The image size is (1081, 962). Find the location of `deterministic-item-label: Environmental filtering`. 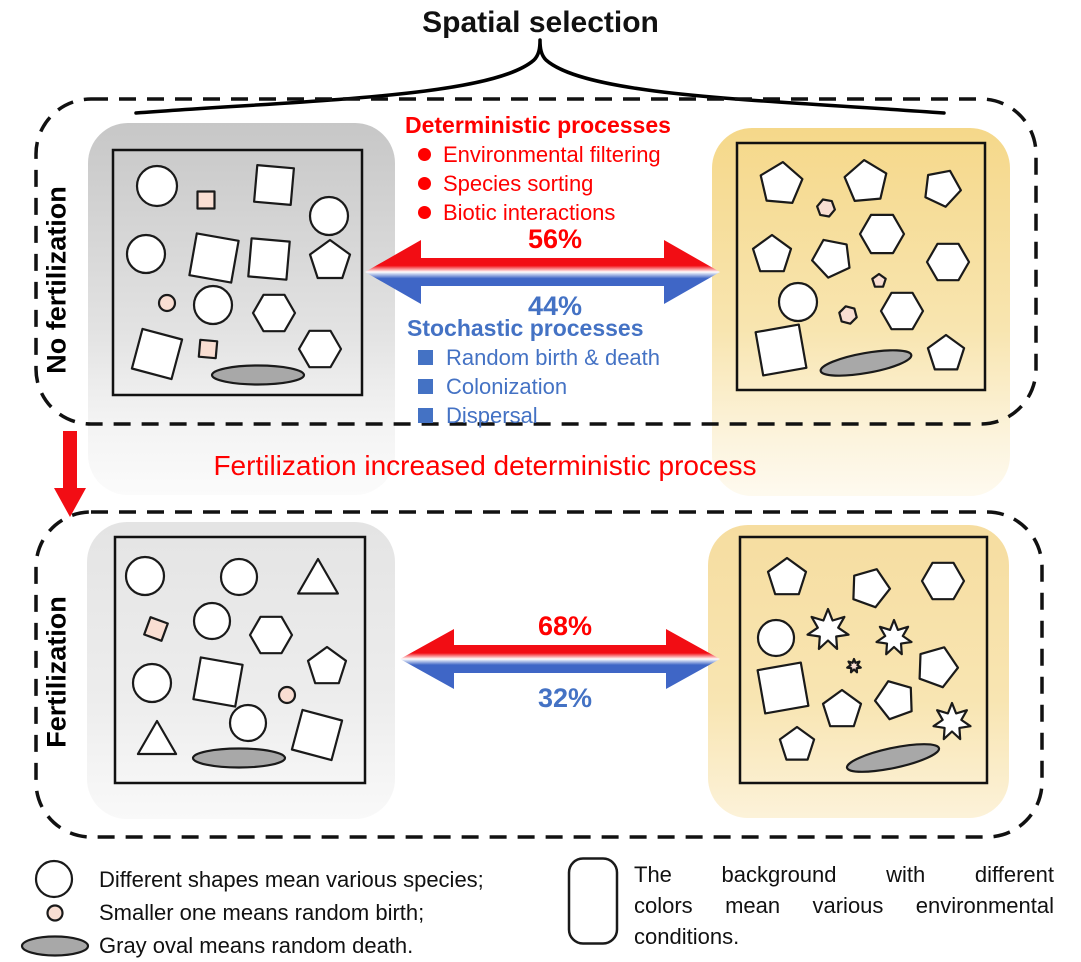

deterministic-item-label: Environmental filtering is located at coordinates (552, 154).